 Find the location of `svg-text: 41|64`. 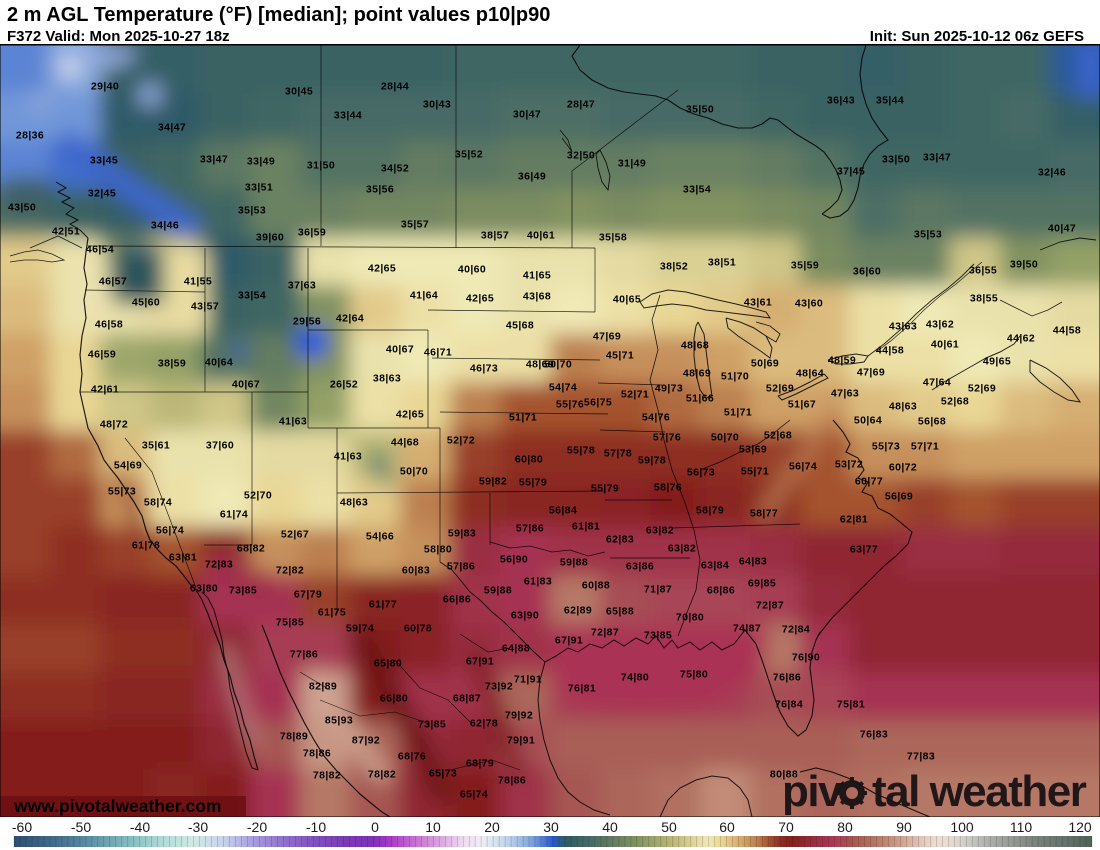

svg-text: 41|64 is located at coordinates (424, 296).